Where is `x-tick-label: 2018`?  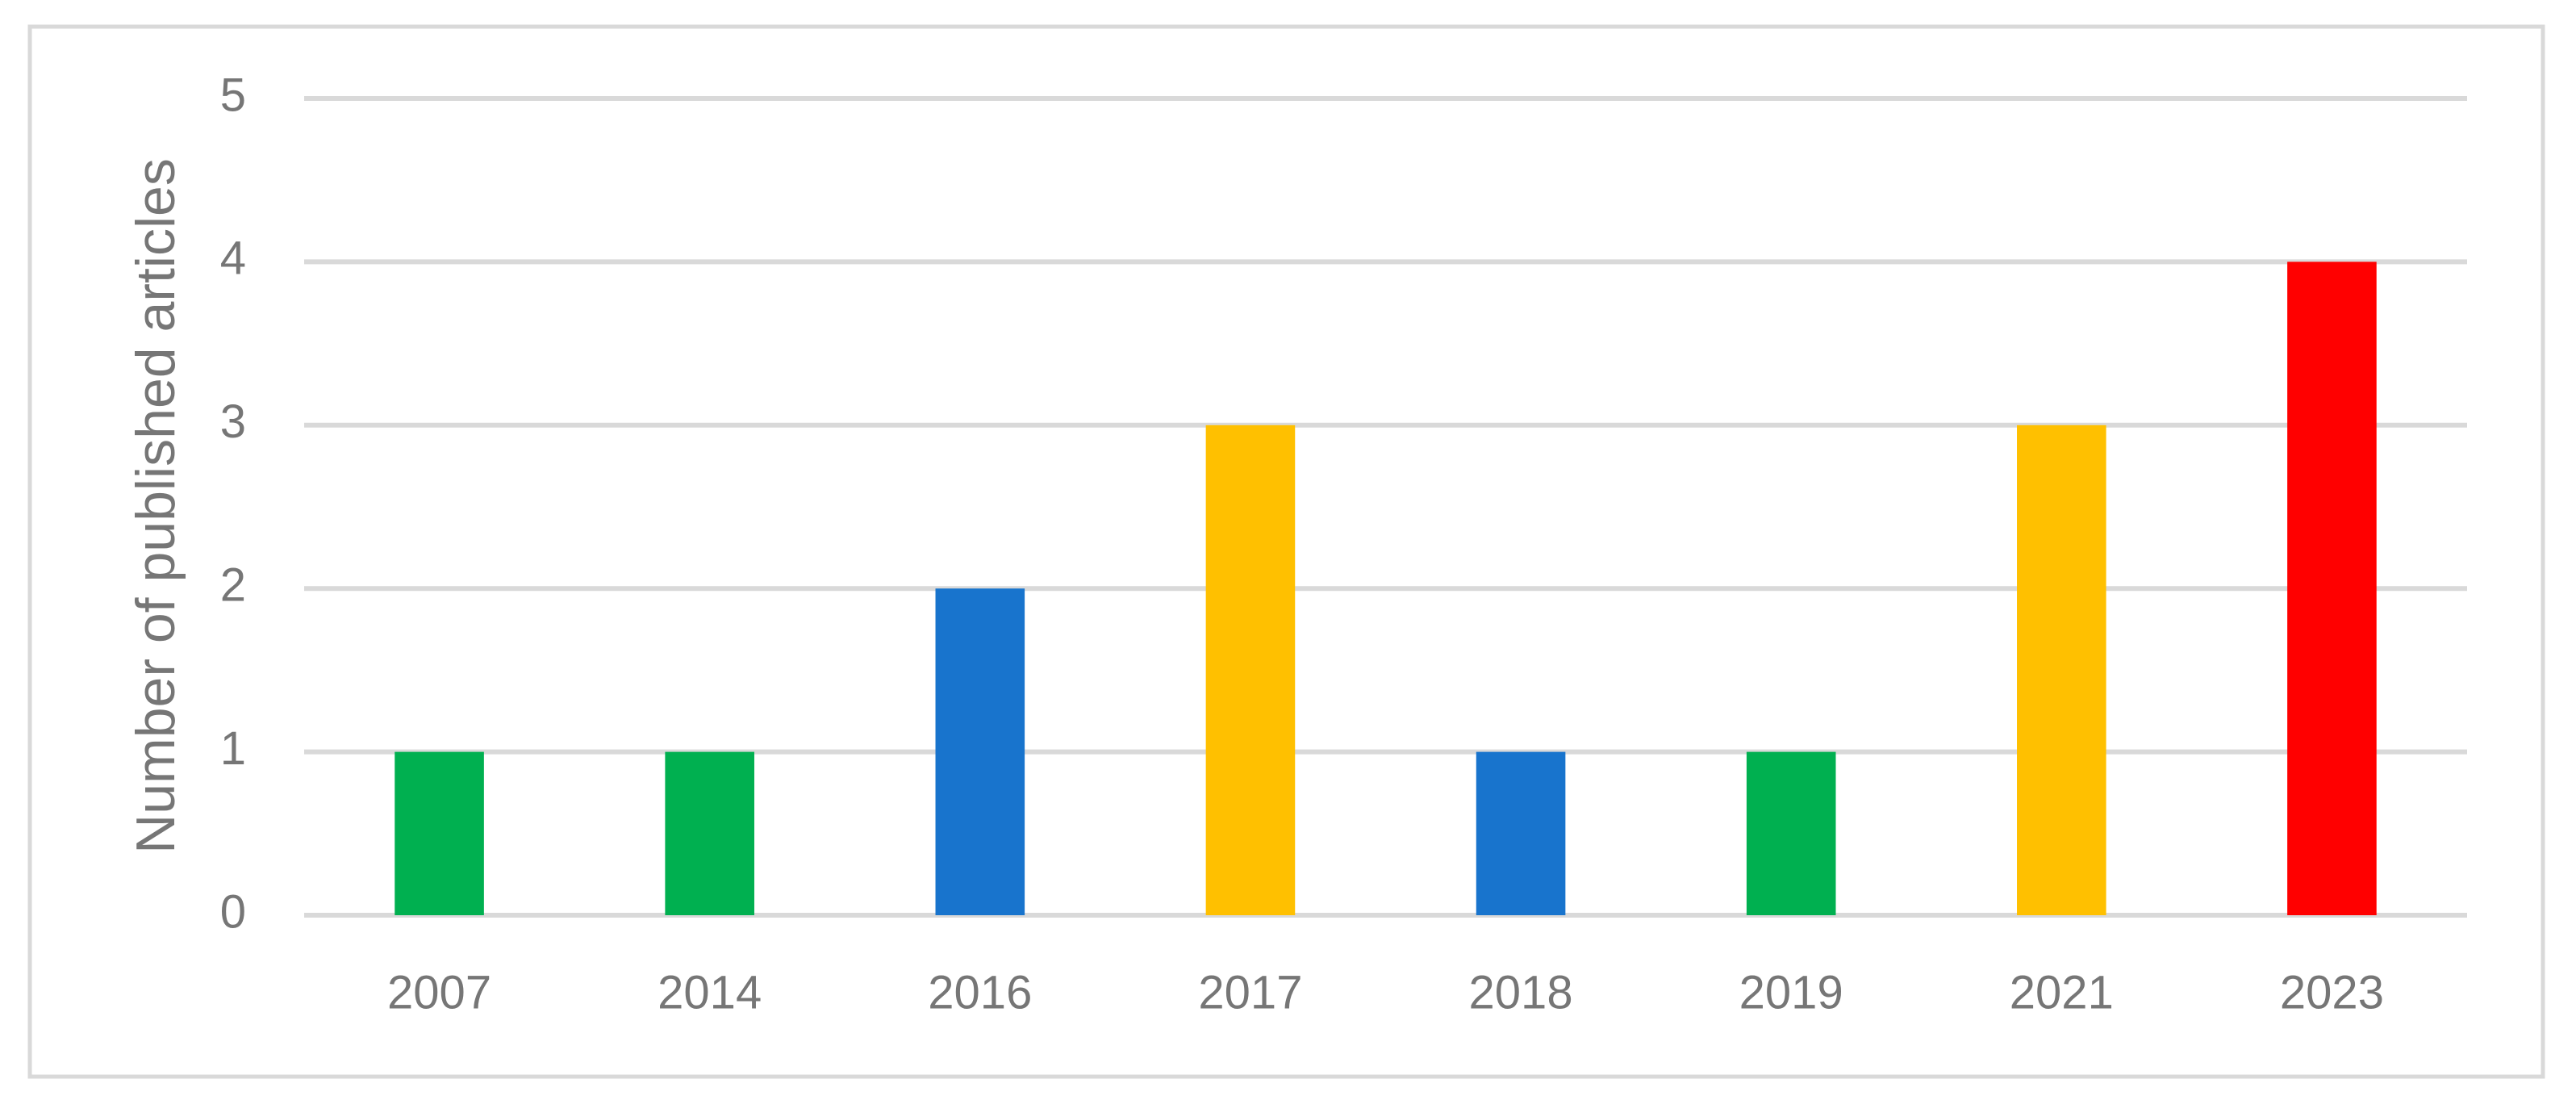 x-tick-label: 2018 is located at coordinates (1521, 992).